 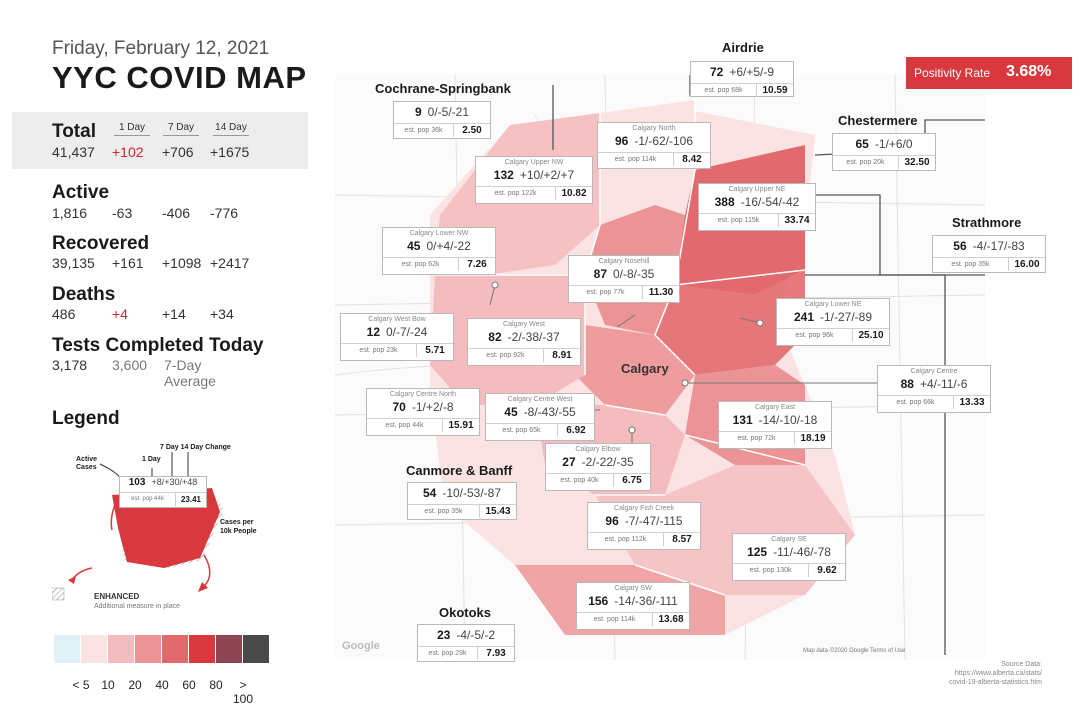 I want to click on card-name: Calgary SE, so click(x=789, y=539).